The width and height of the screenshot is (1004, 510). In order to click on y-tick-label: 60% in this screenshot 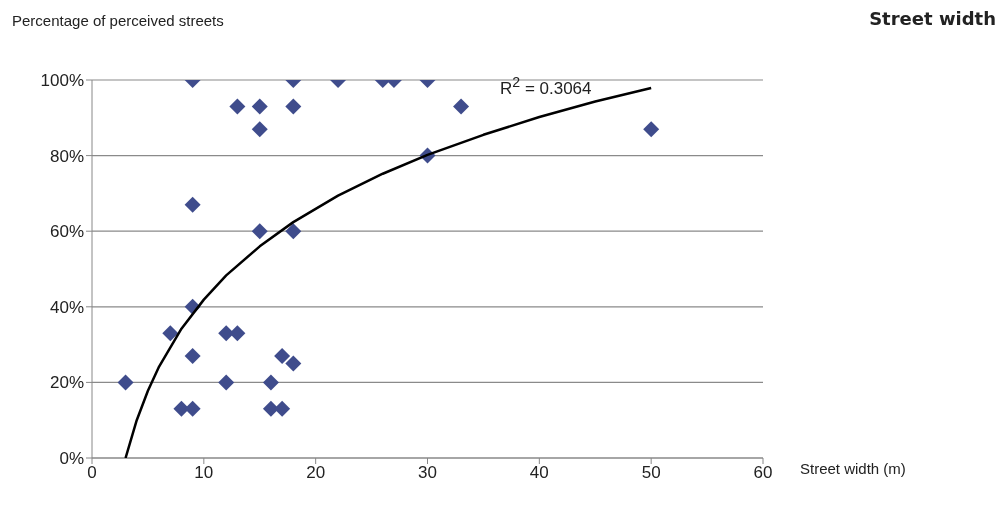, I will do `click(66, 232)`.